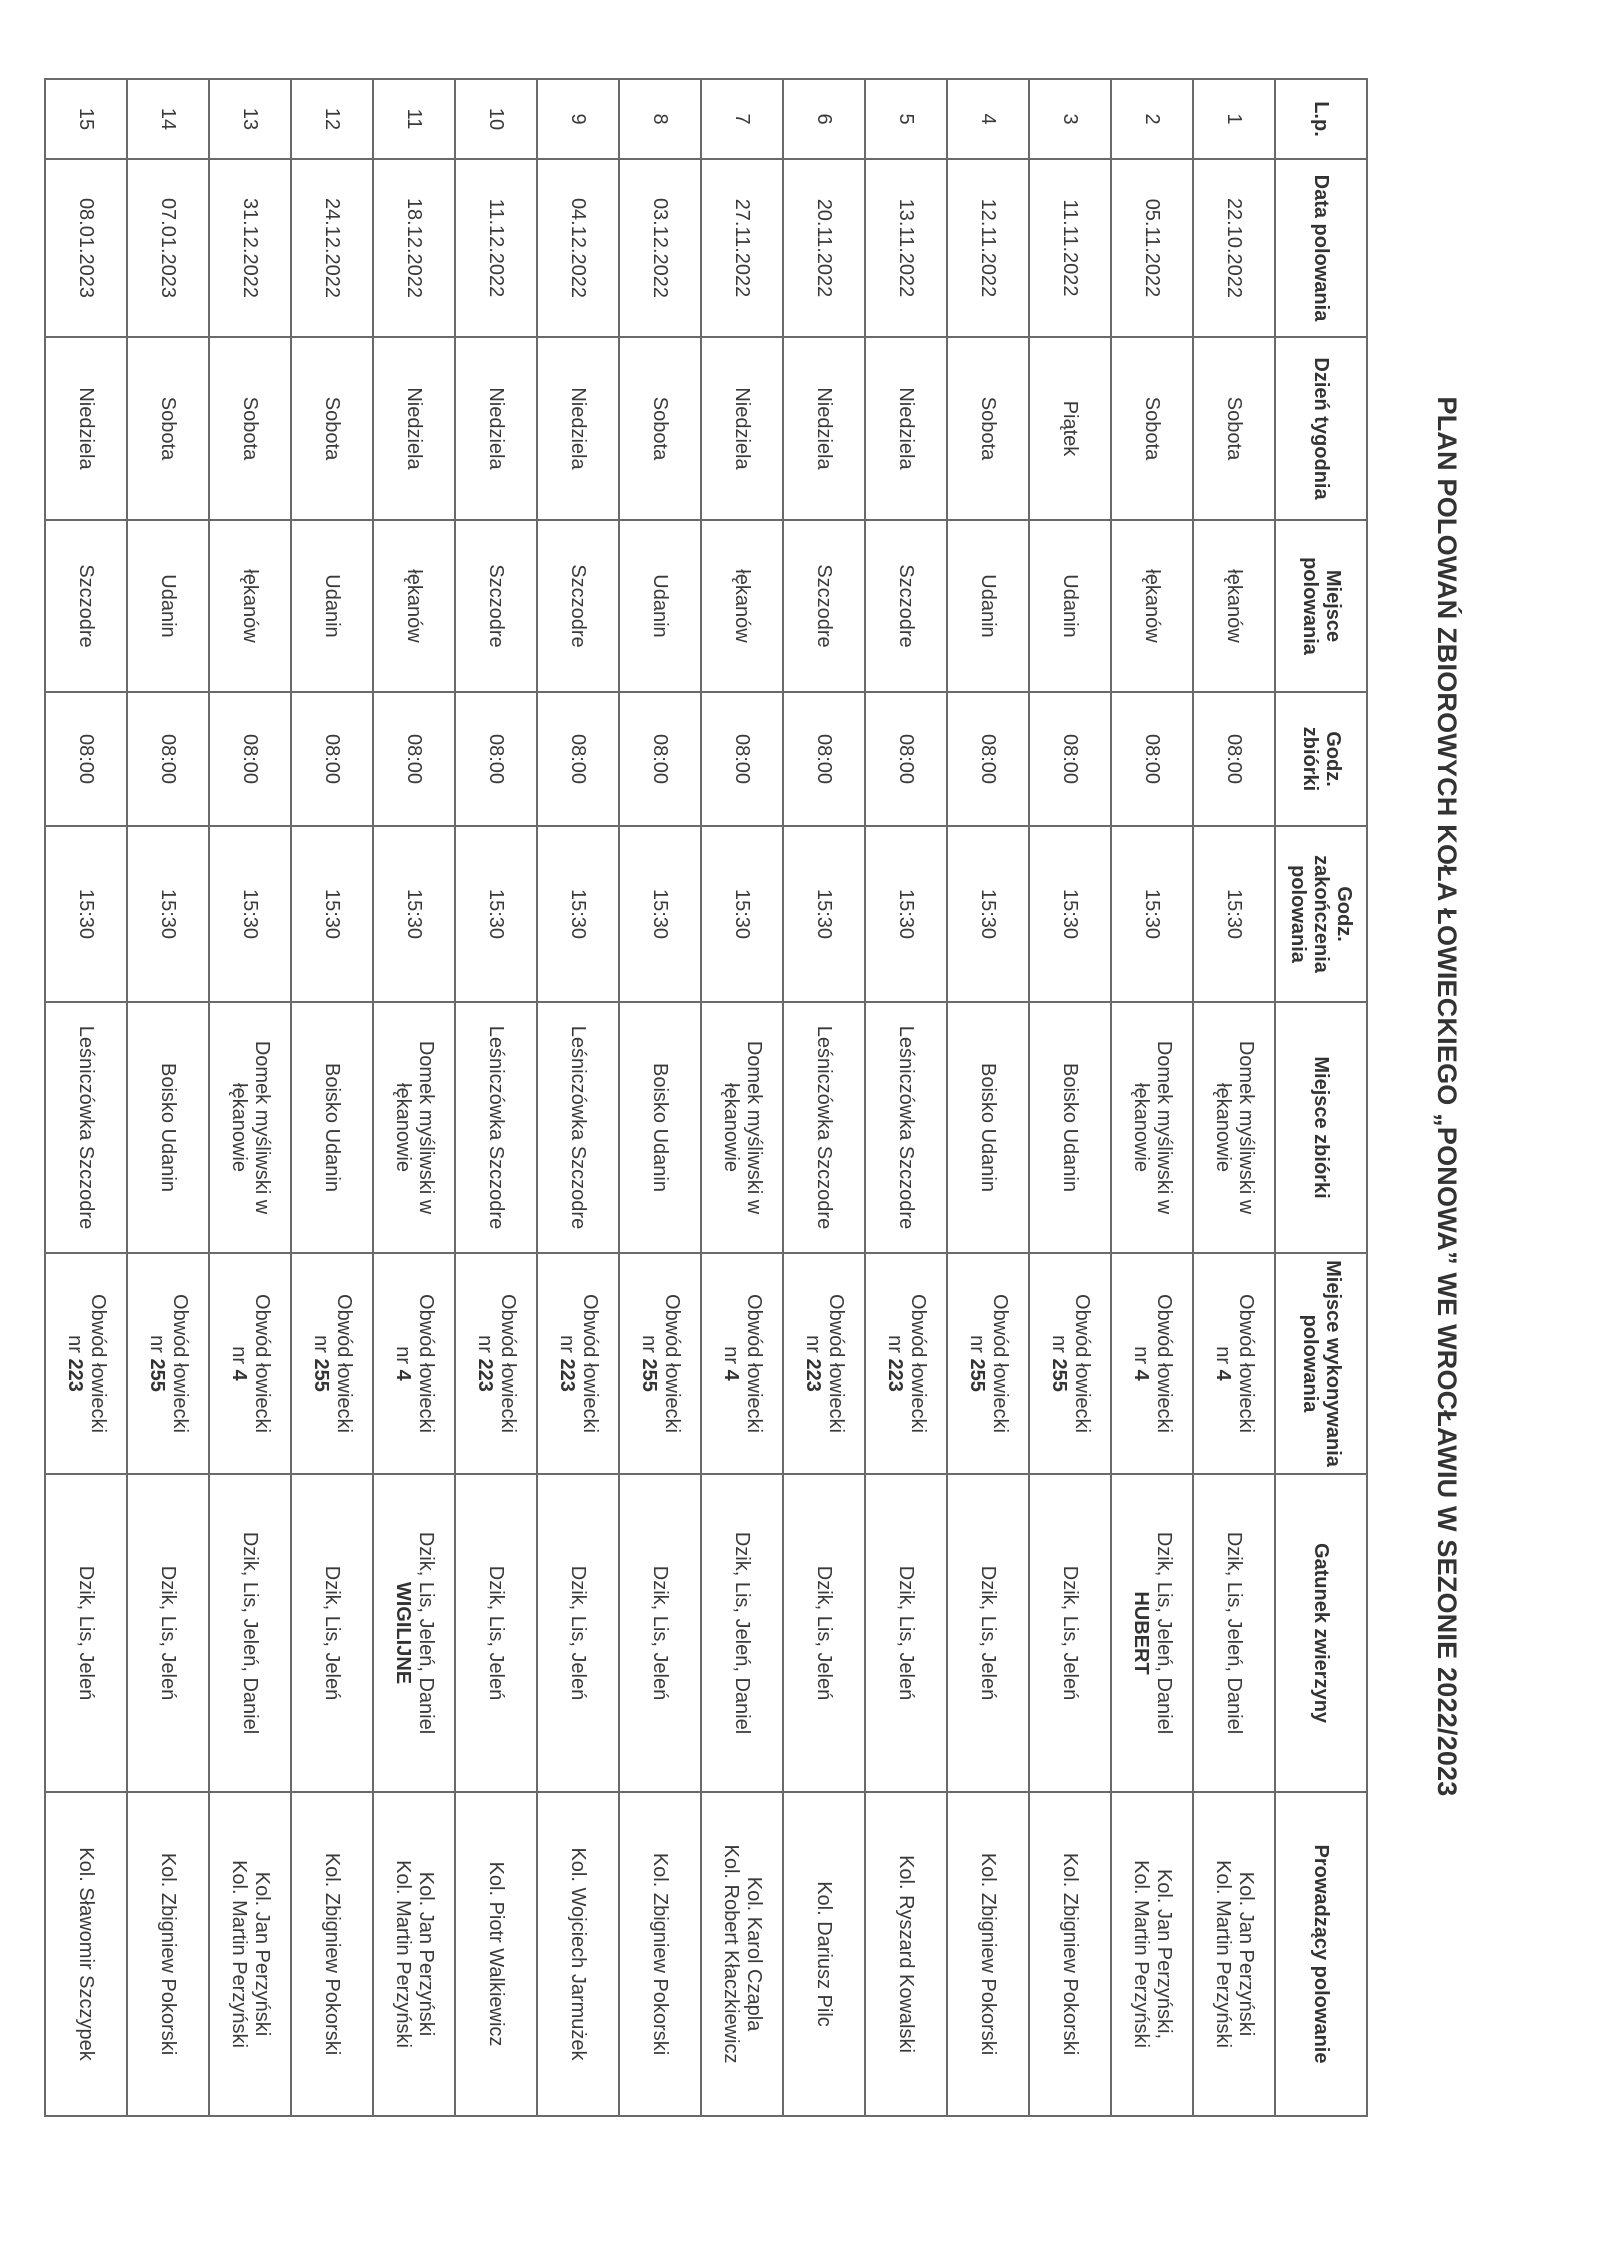 Image resolution: width=1608 pixels, height=2247 pixels. What do you see at coordinates (1234, 119) in the screenshot?
I see `cell-lp: 1` at bounding box center [1234, 119].